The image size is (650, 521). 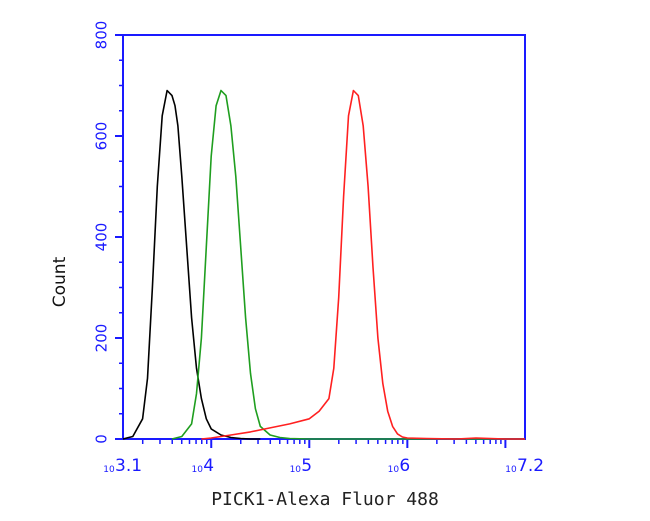 What do you see at coordinates (101, 237) in the screenshot?
I see `y-tick-label: 400` at bounding box center [101, 237].